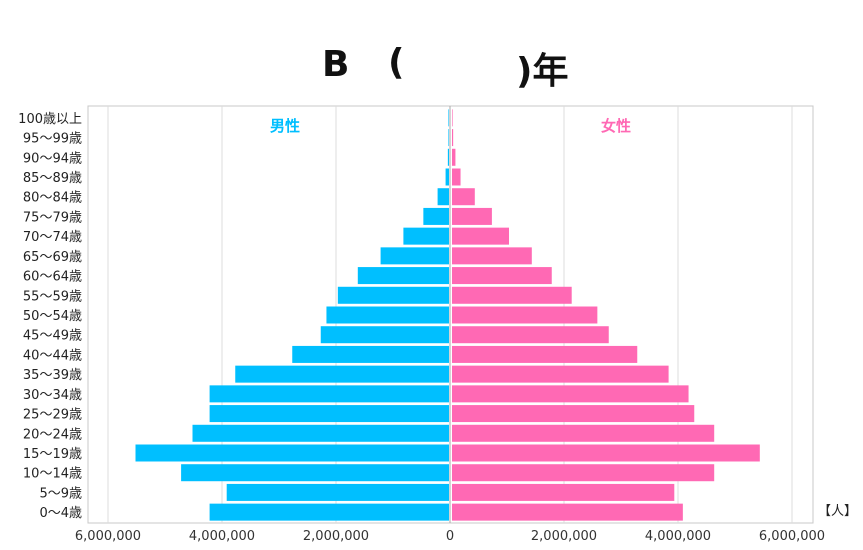 The height and width of the screenshot is (550, 863). I want to click on category-label: 45～49歳, so click(52, 336).